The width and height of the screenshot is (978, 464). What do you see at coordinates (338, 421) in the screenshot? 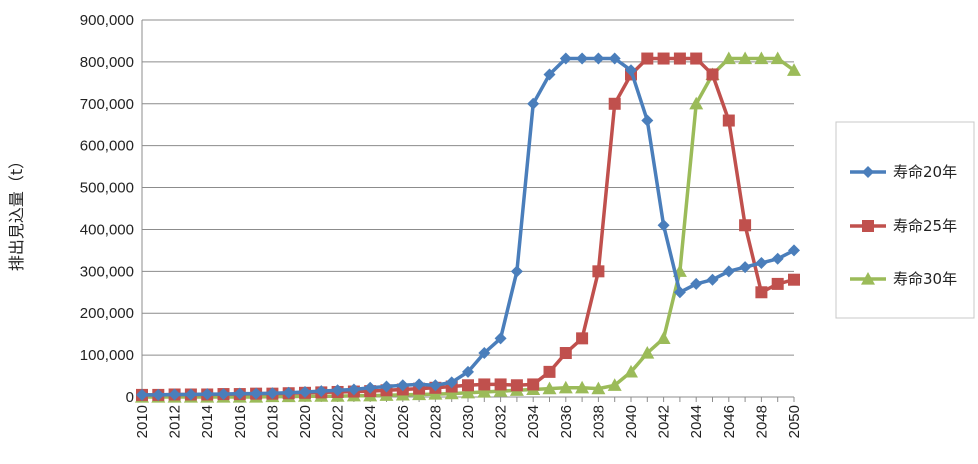
I see `x-tick-label: 2022` at bounding box center [338, 421].